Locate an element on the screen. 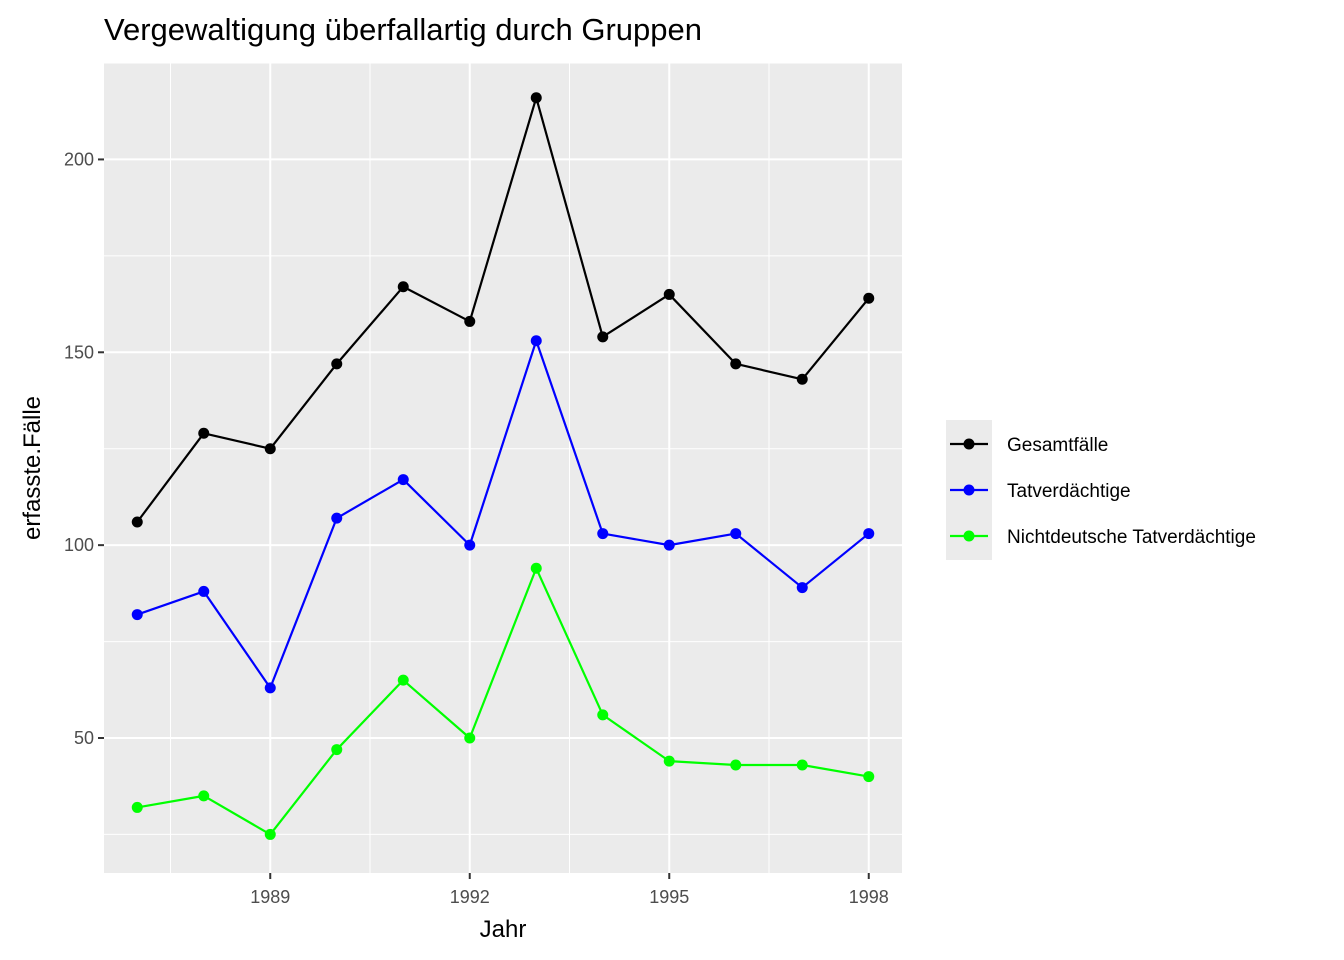 The width and height of the screenshot is (1344, 960). x-axis-title: Jahr is located at coordinates (503, 929).